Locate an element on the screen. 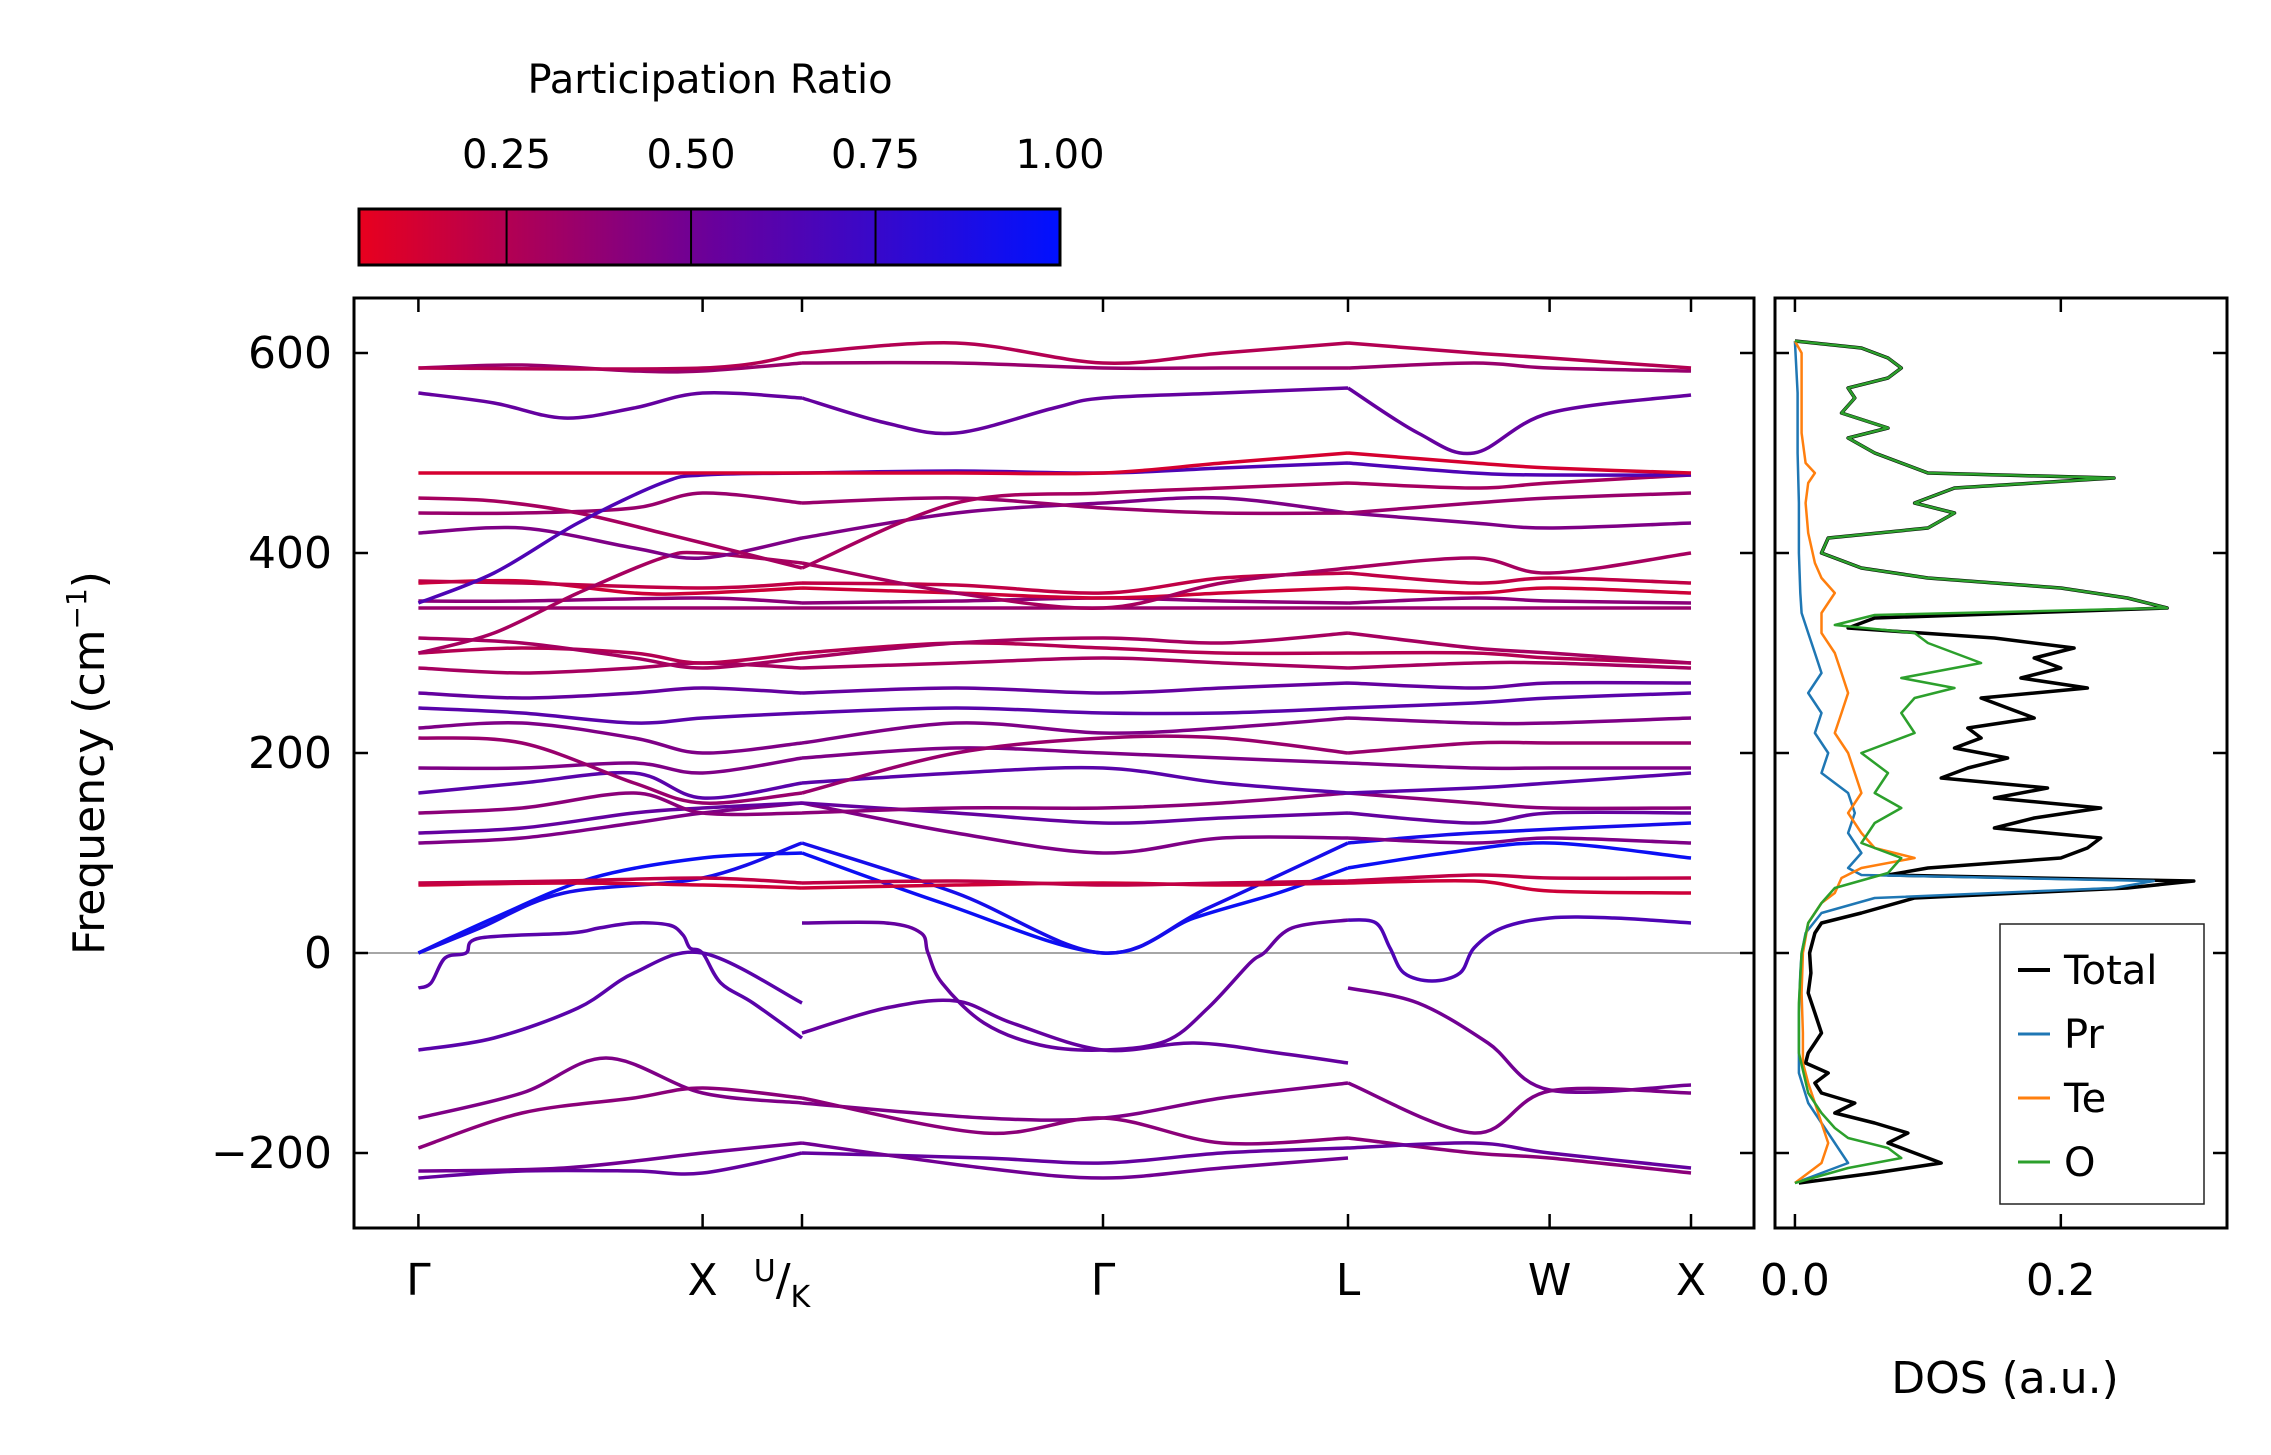  legend-label-pr: Pr is located at coordinates (2084, 1035).